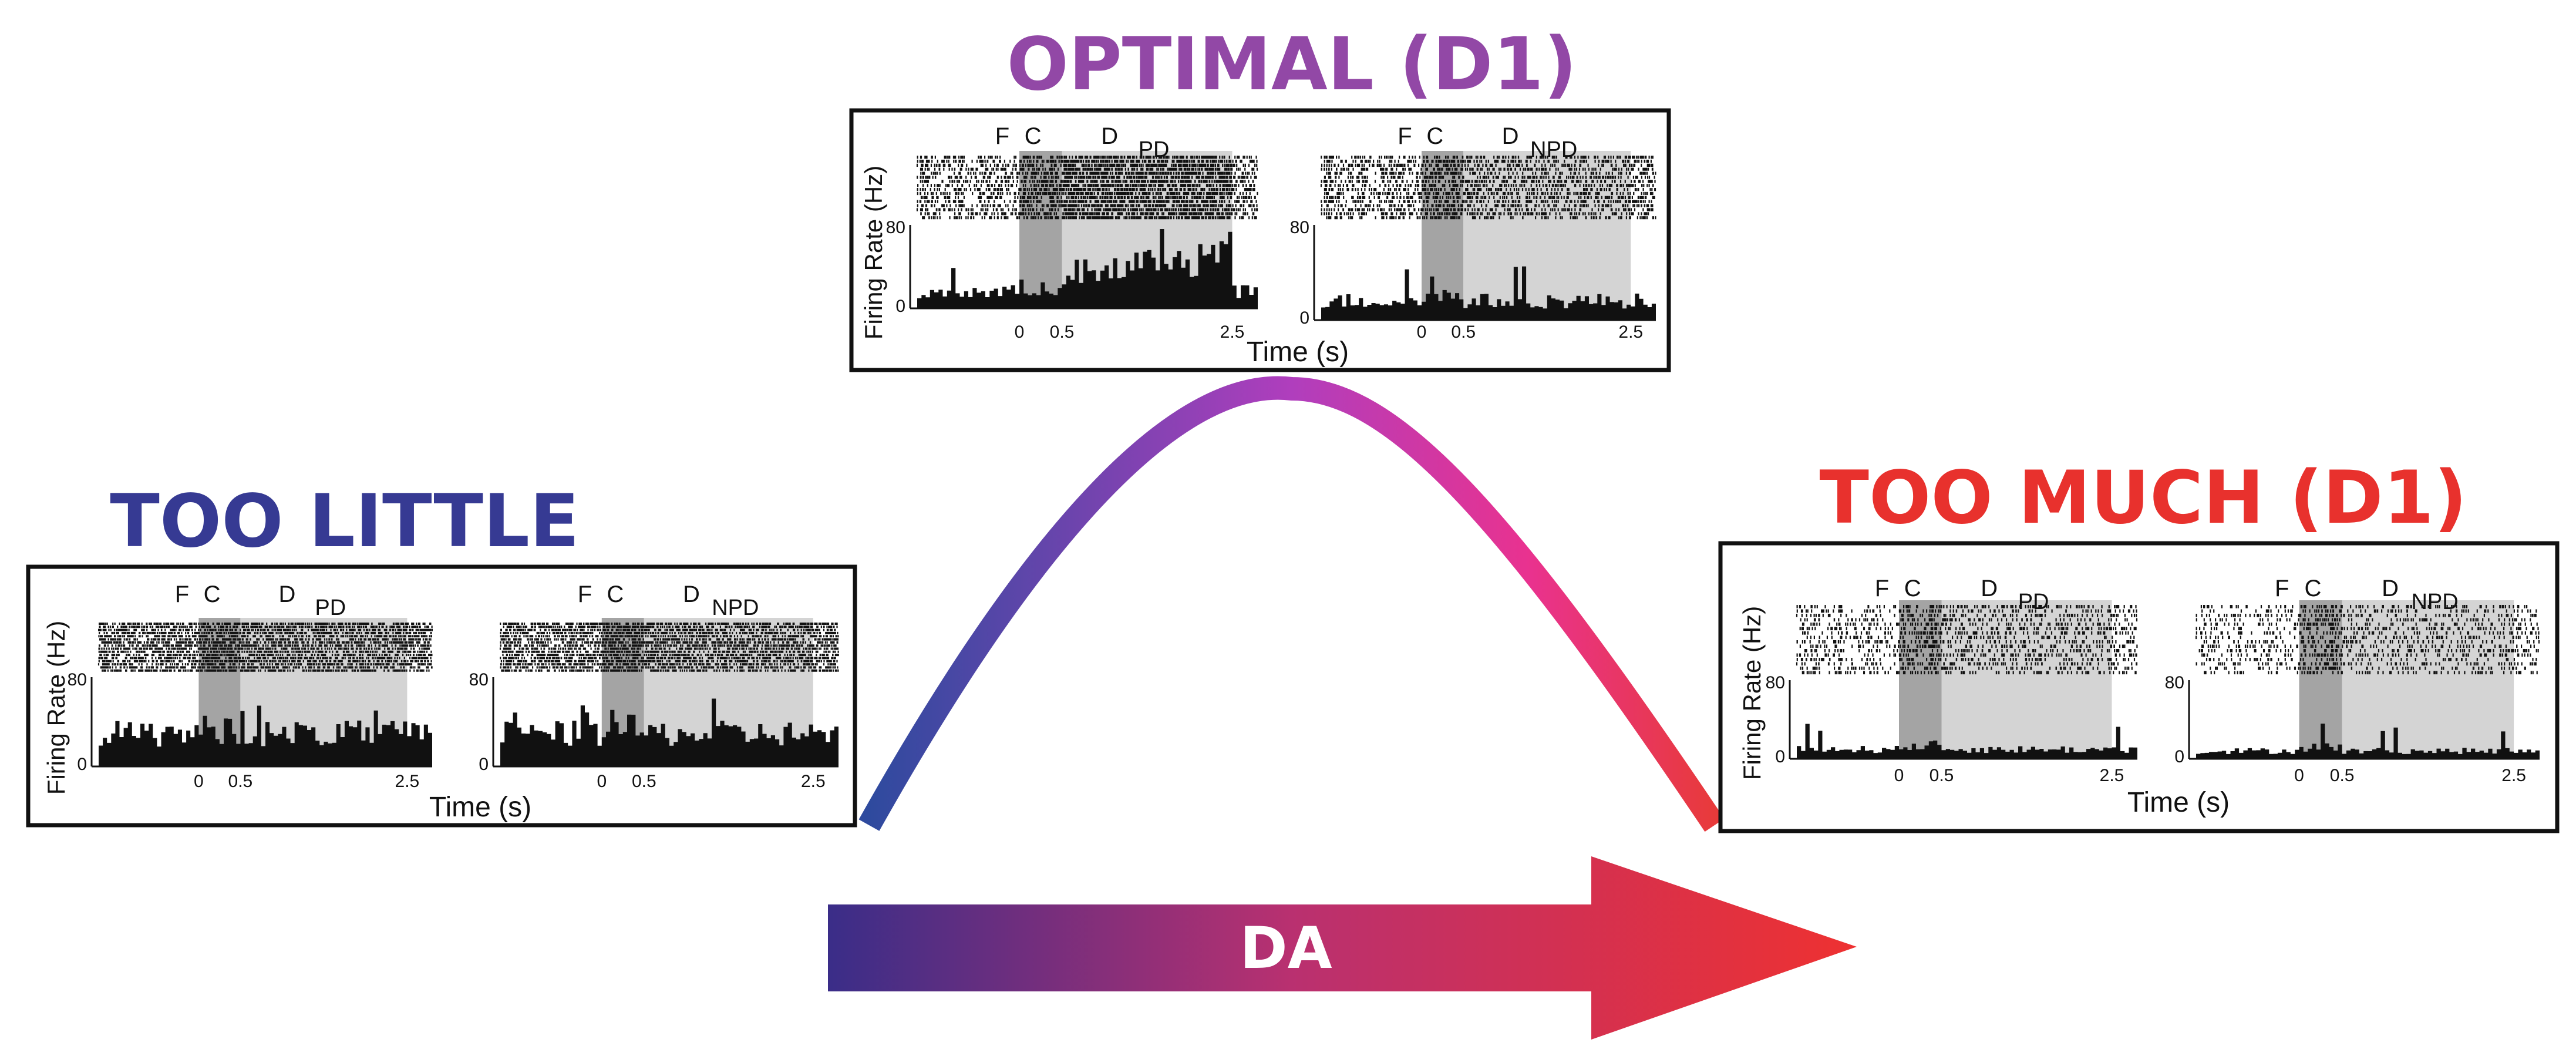  What do you see at coordinates (1291, 604) in the screenshot?
I see `dopamine-response-curve` at bounding box center [1291, 604].